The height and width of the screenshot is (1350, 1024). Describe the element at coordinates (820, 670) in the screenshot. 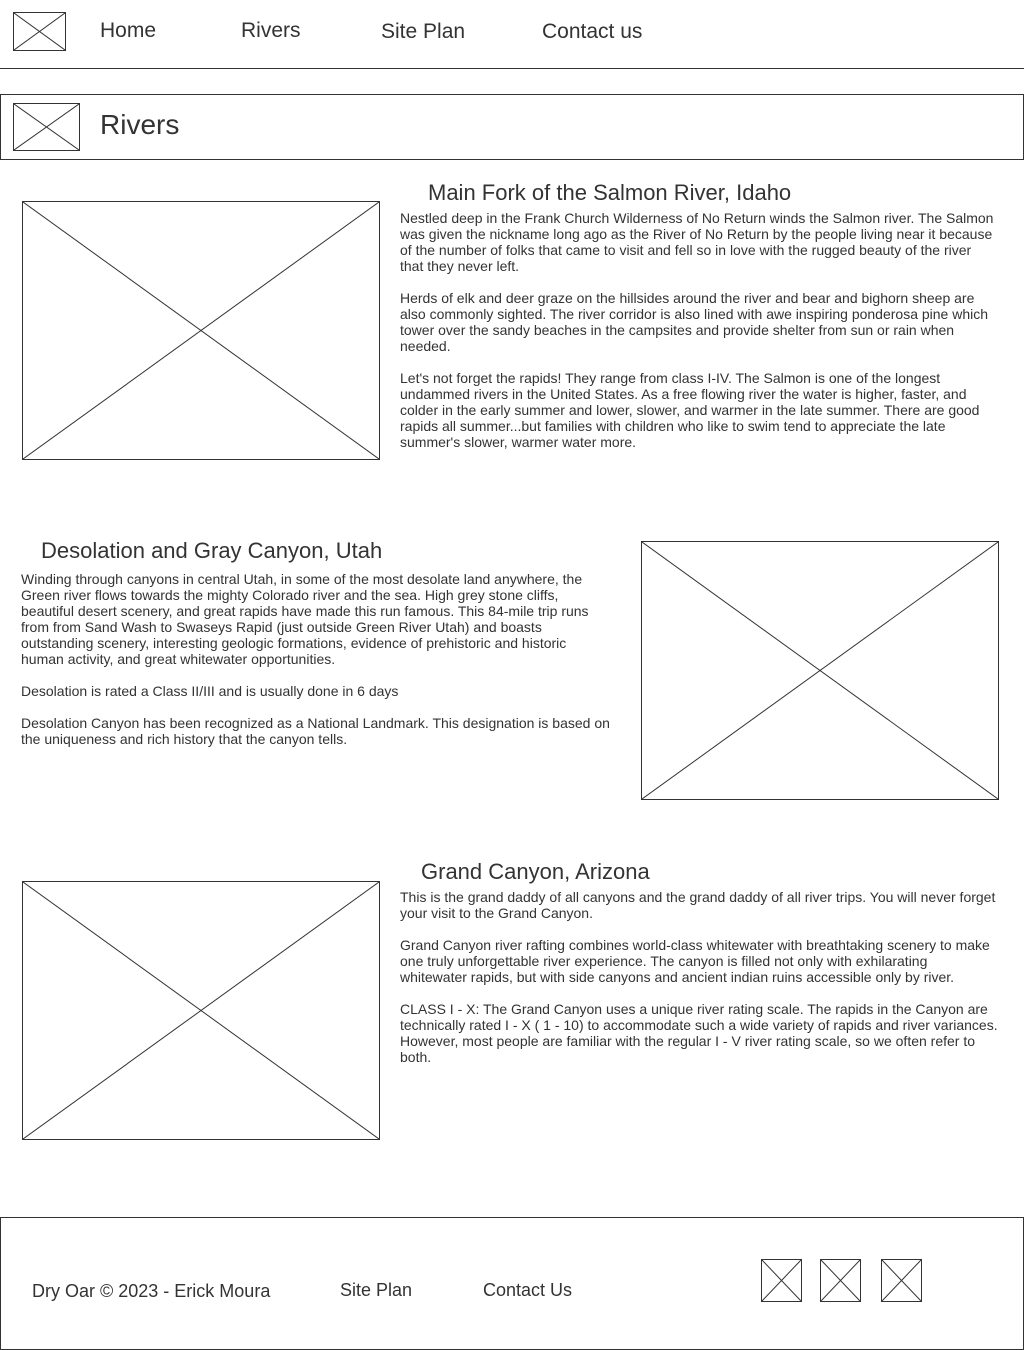

I see `desolation-canyon-image-placeholder` at that location.